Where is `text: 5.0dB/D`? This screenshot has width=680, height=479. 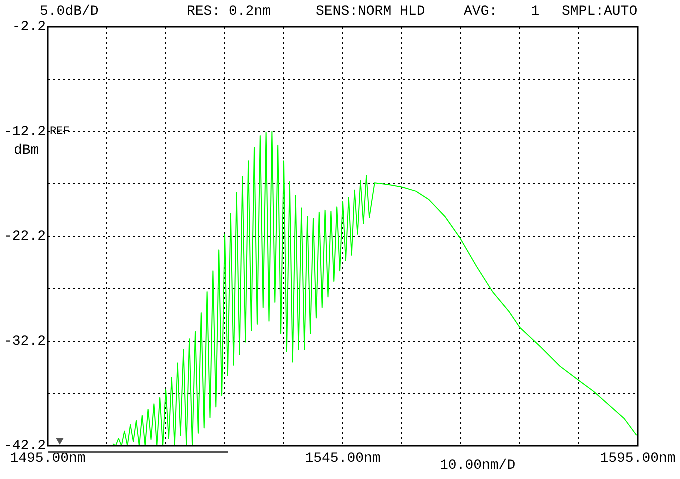 text: 5.0dB/D is located at coordinates (69, 12).